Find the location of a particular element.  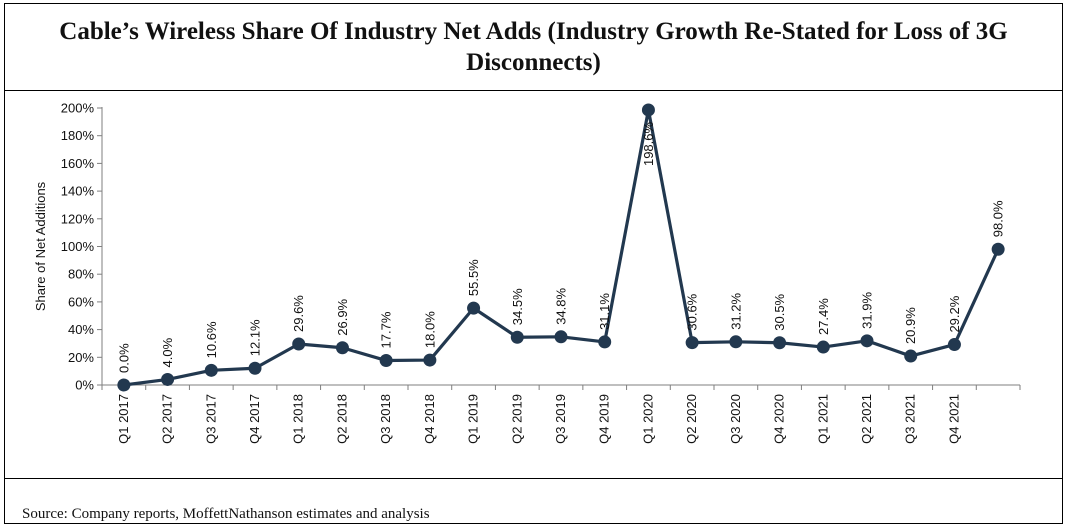

y-tick-label: 80% is located at coordinates (81, 274).